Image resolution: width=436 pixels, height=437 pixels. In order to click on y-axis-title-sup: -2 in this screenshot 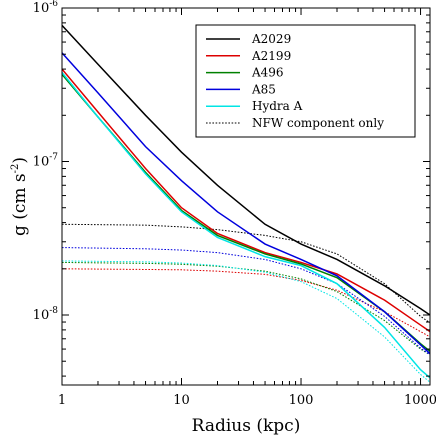, I will do `click(15, 169)`.